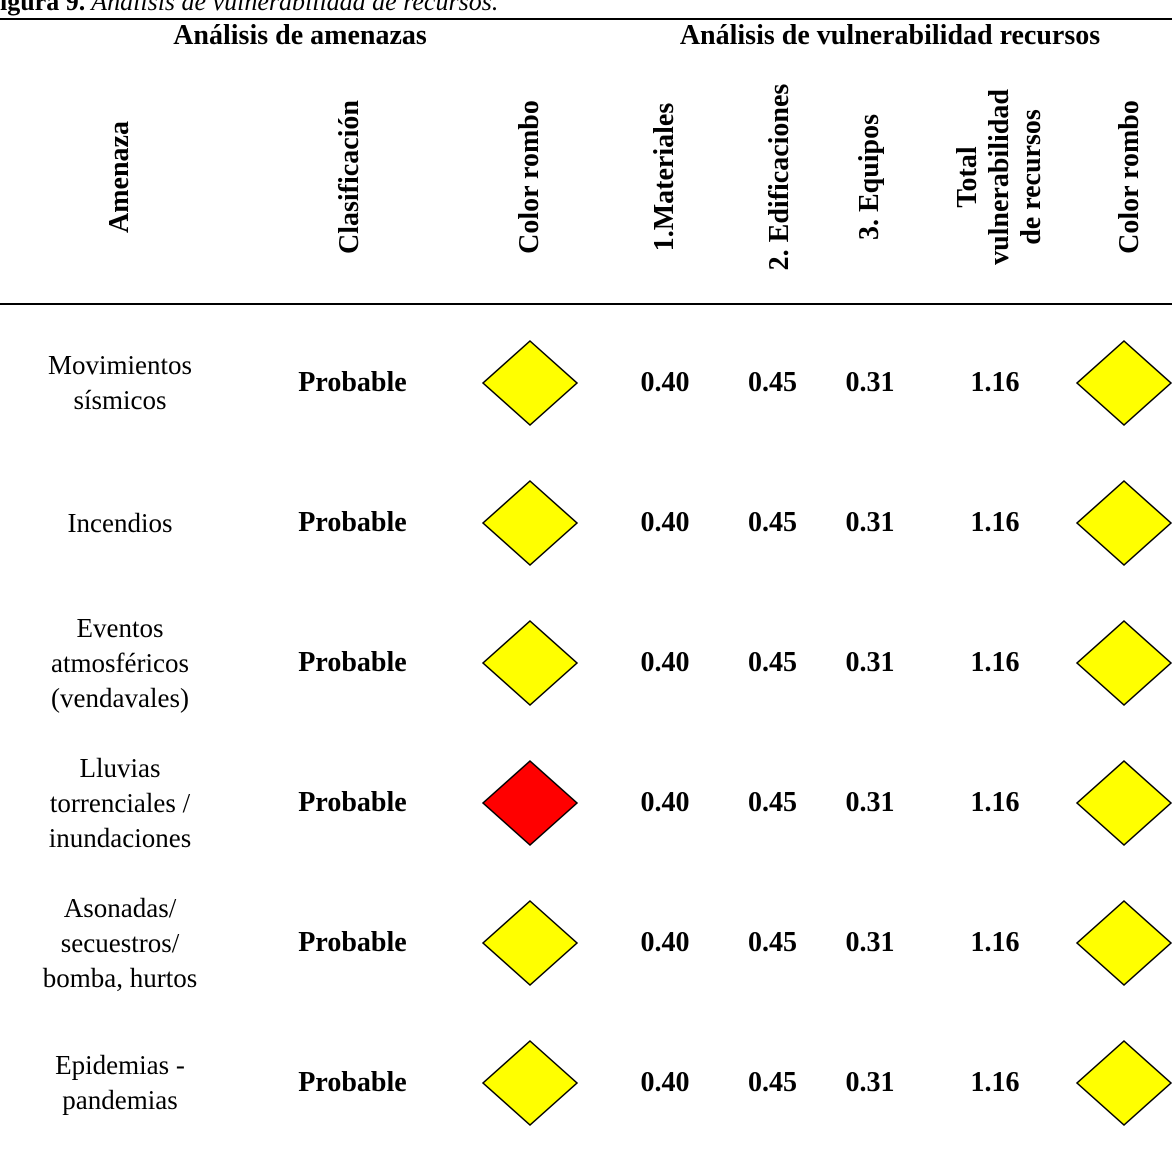 Image resolution: width=1172 pixels, height=1153 pixels. Describe the element at coordinates (120, 400) in the screenshot. I see `amenaza-line: sísmicos` at that location.